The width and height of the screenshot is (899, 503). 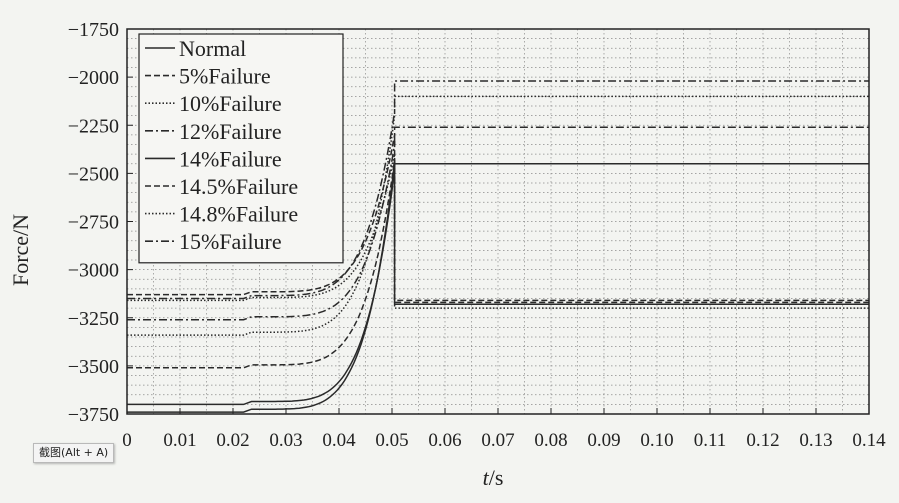 I want to click on x-axis-label-var: t, so click(x=486, y=477).